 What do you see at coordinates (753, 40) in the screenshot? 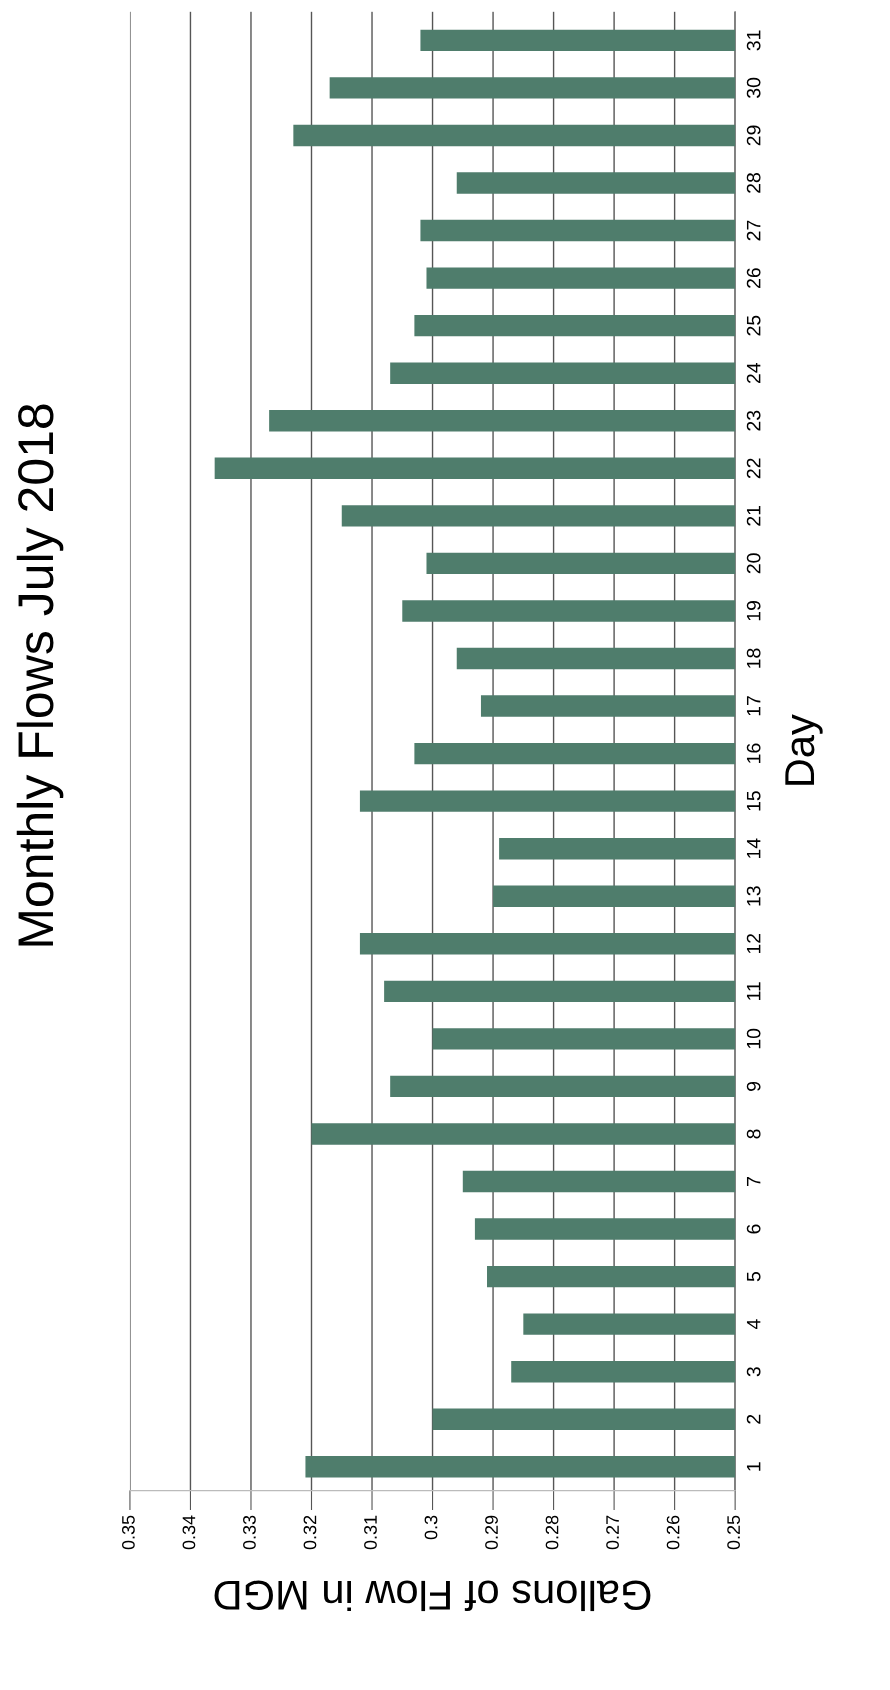
I see `y-tick-label: 31` at bounding box center [753, 40].